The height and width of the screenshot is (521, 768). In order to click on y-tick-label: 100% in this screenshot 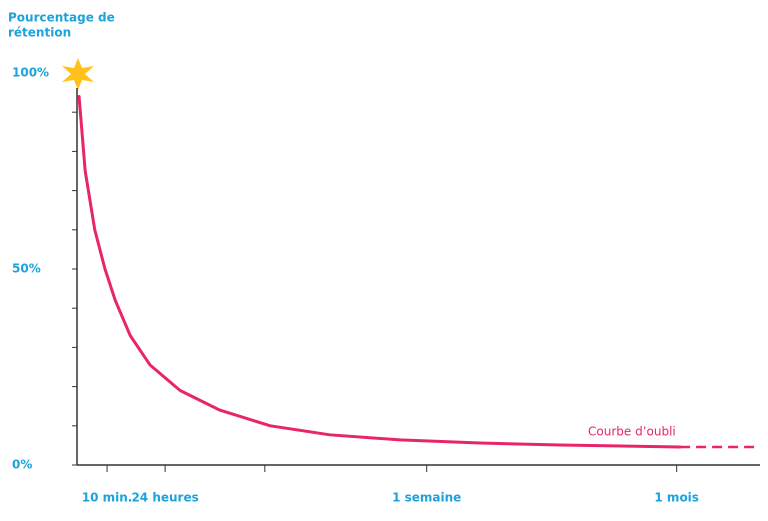, I will do `click(30, 73)`.